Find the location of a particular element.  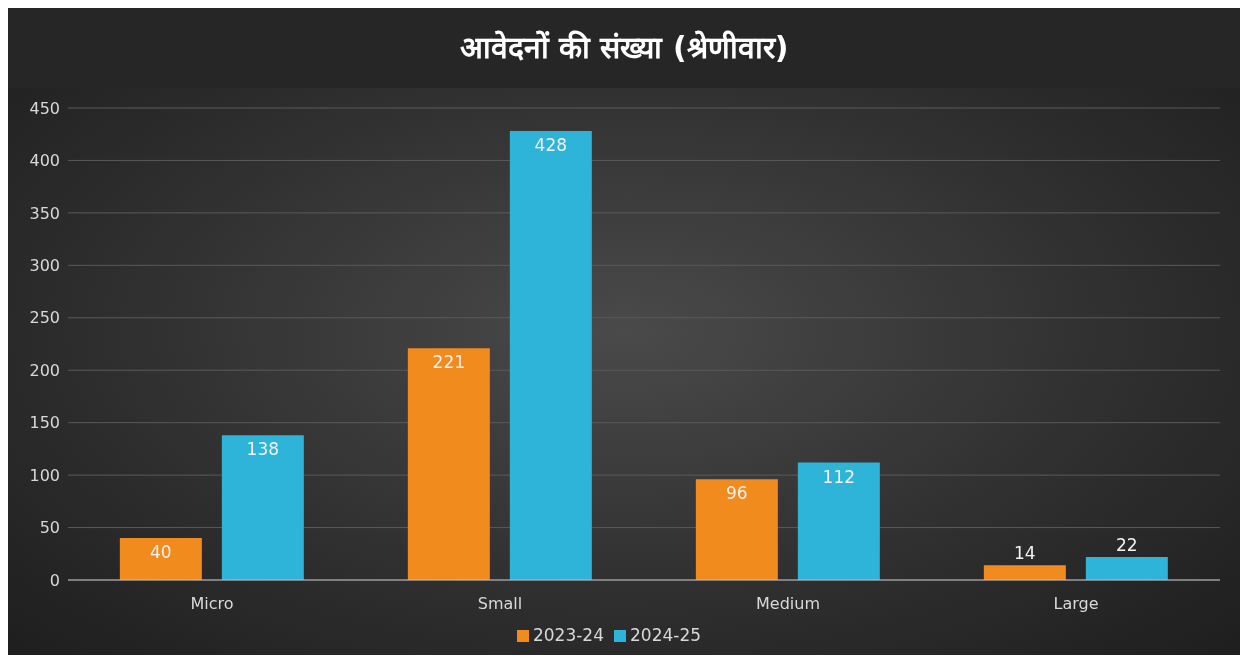

y-tick-label: 450 is located at coordinates (44, 108).